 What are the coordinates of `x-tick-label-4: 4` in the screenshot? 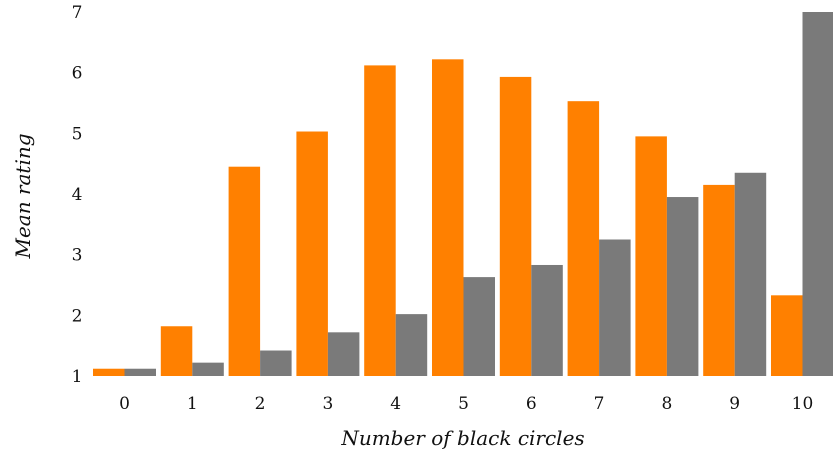 It's located at (395, 404).